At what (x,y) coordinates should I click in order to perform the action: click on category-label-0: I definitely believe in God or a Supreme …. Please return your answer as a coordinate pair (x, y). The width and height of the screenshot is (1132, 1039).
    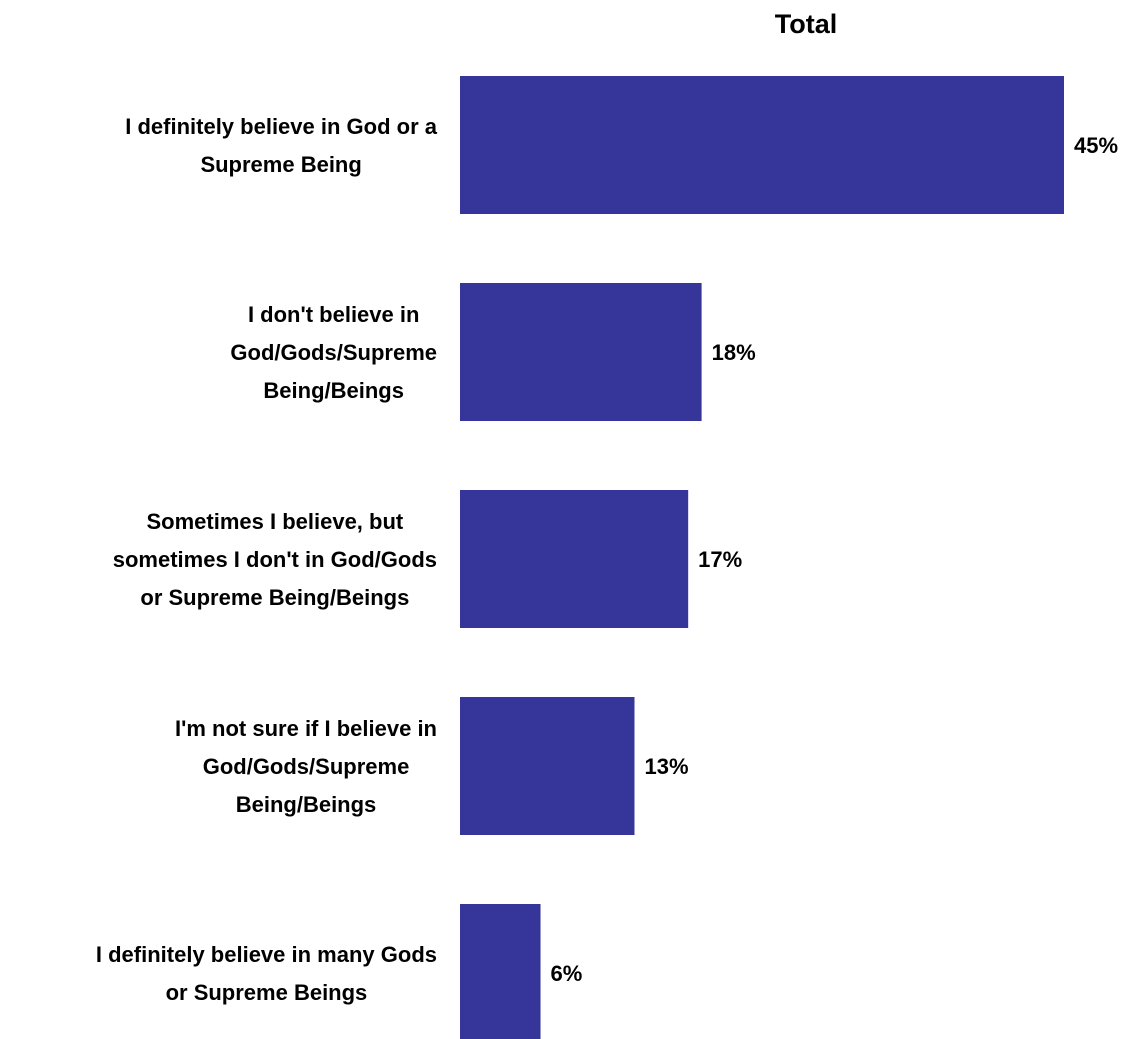
    Looking at the image, I should click on (281, 145).